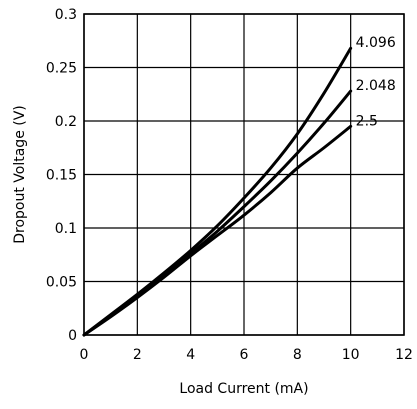 This screenshot has width=417, height=409. Describe the element at coordinates (84, 355) in the screenshot. I see `x-tick-label: 0` at that location.